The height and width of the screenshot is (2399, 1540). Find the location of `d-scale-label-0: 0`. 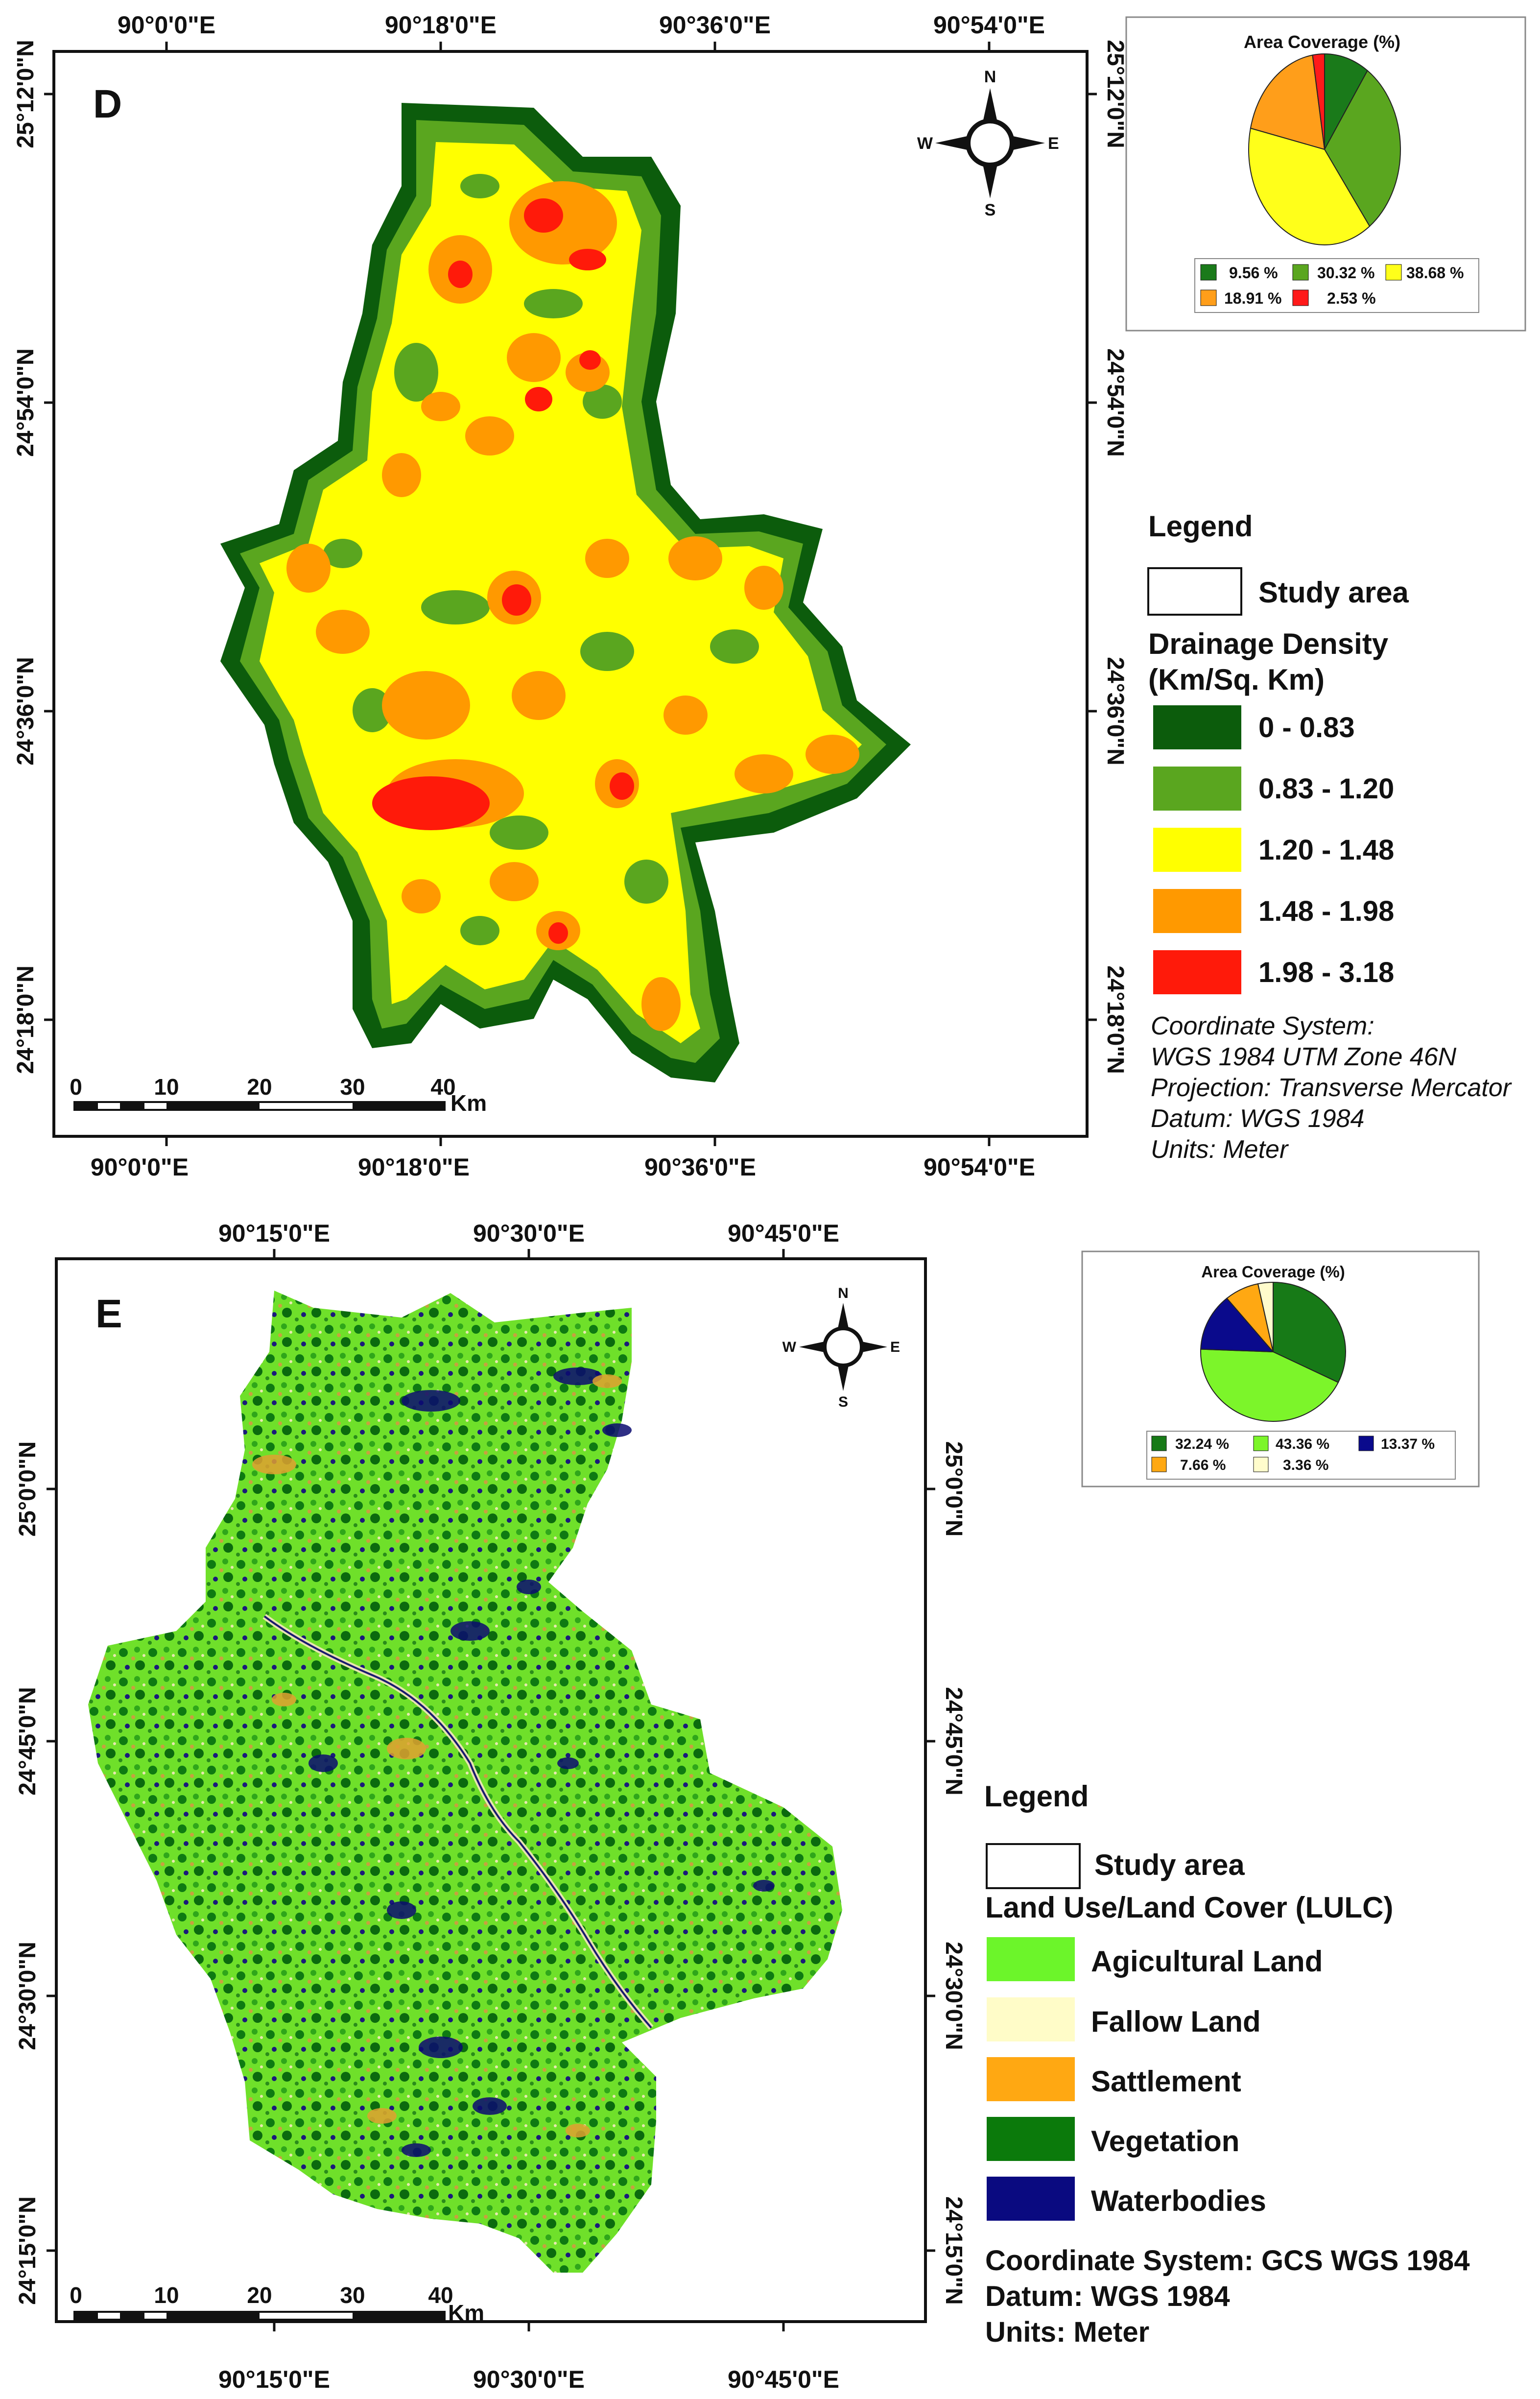

d-scale-label-0: 0 is located at coordinates (76, 1087).